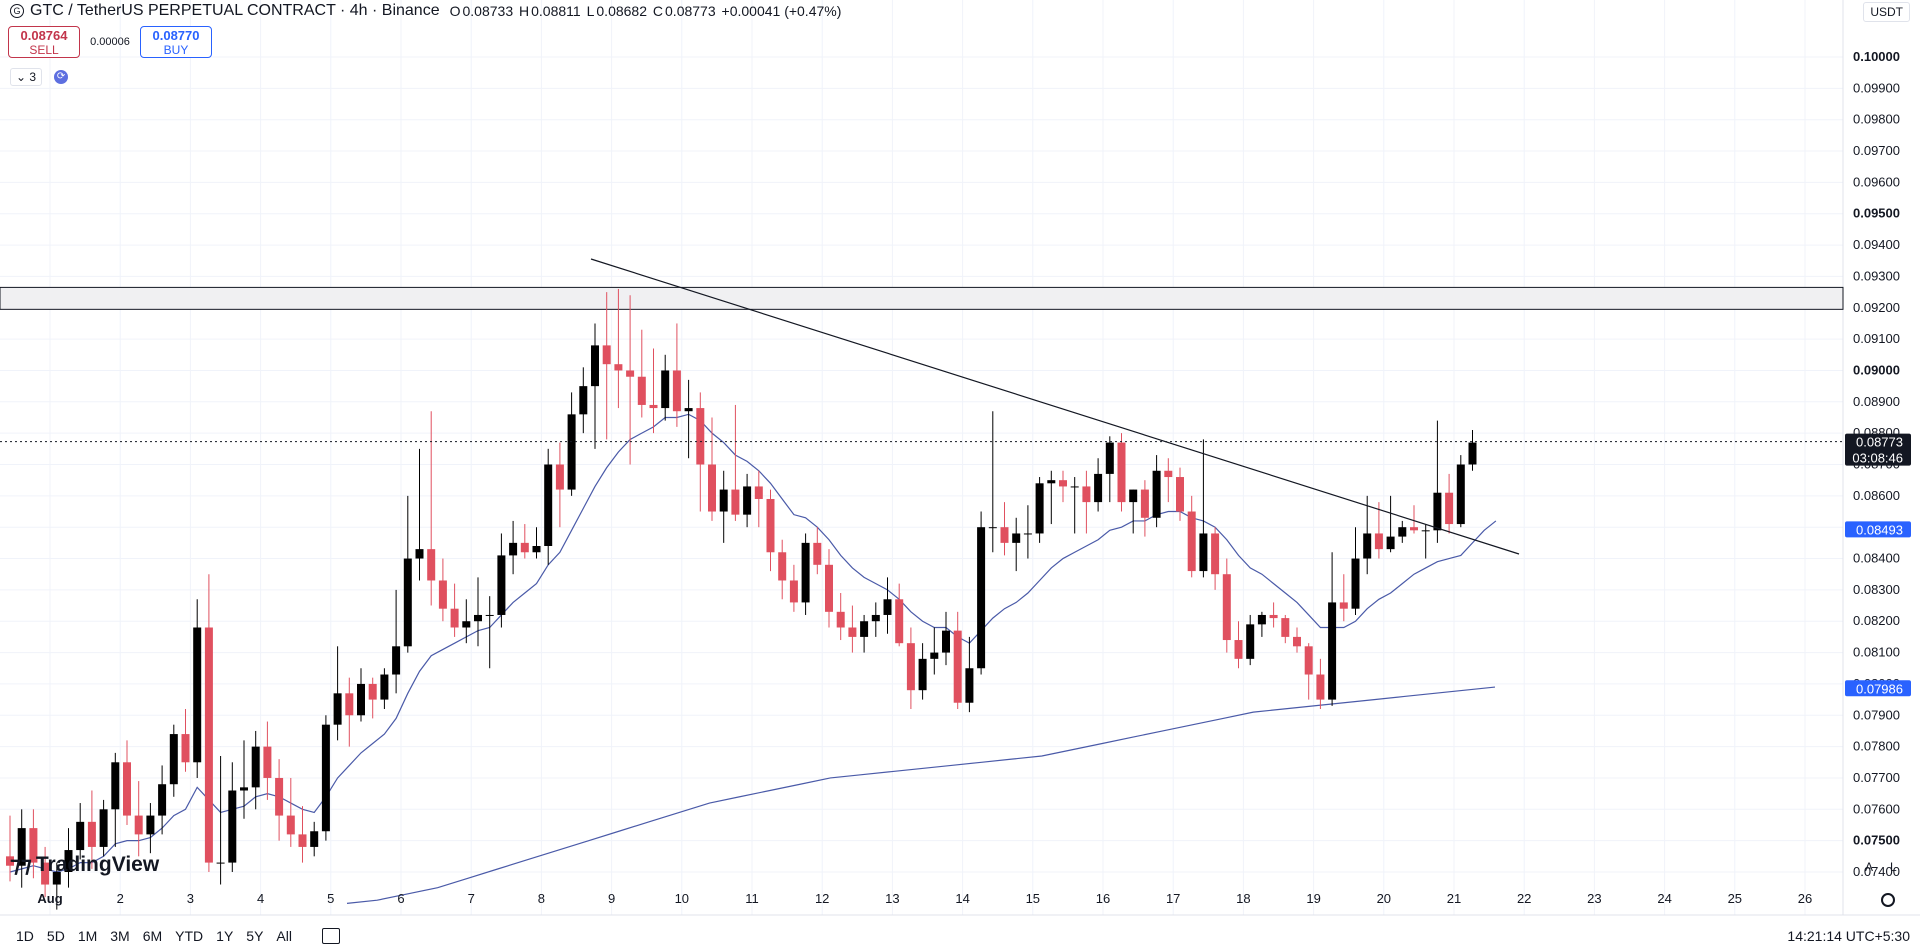  Describe the element at coordinates (1735, 898) in the screenshot. I see `time-tick-label: 25` at that location.